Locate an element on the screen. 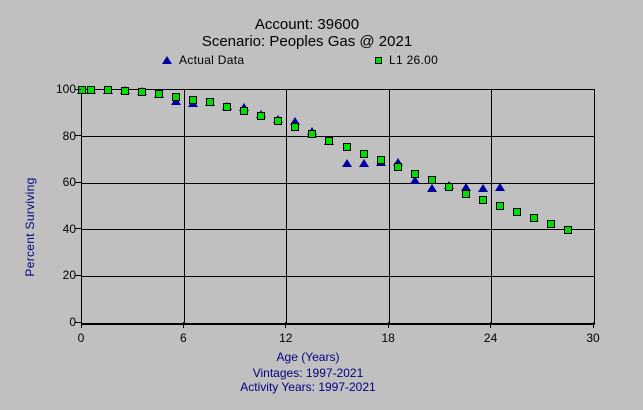 The width and height of the screenshot is (643, 410). legend-item-l1-curve: L1 26.00 is located at coordinates (406, 60).